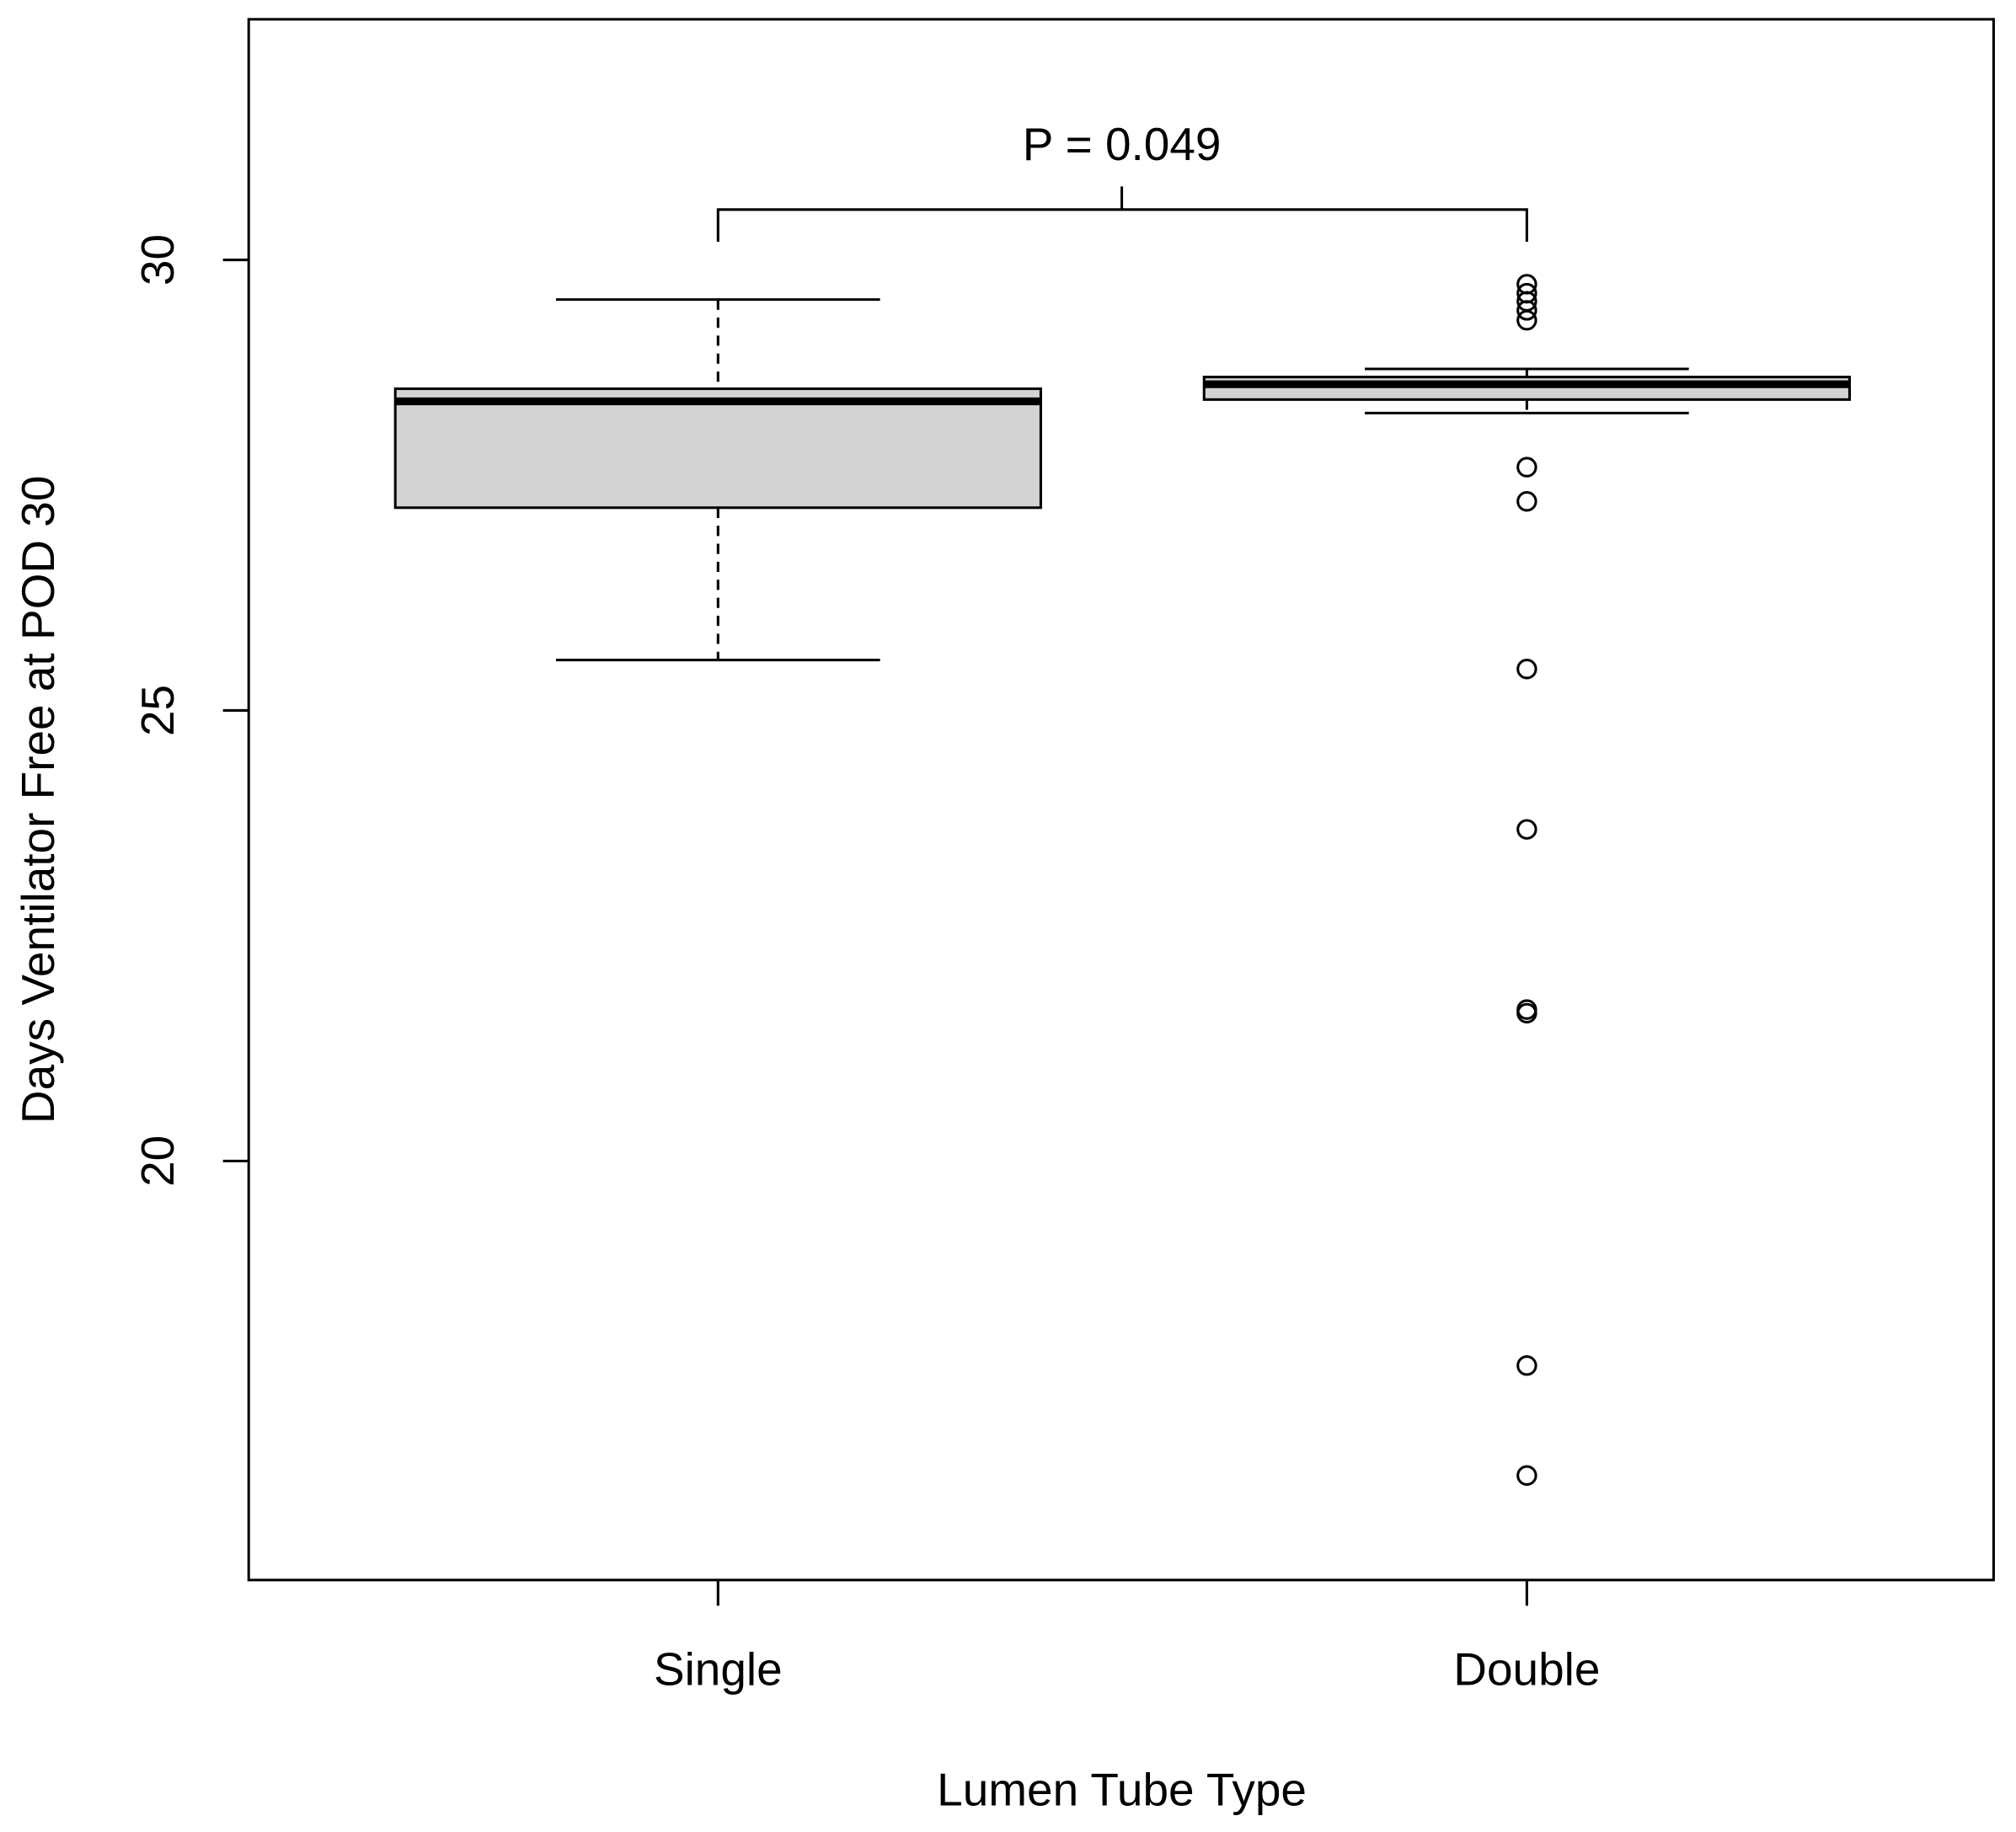  I want to click on x-tick-label: Single, so click(718, 1668).